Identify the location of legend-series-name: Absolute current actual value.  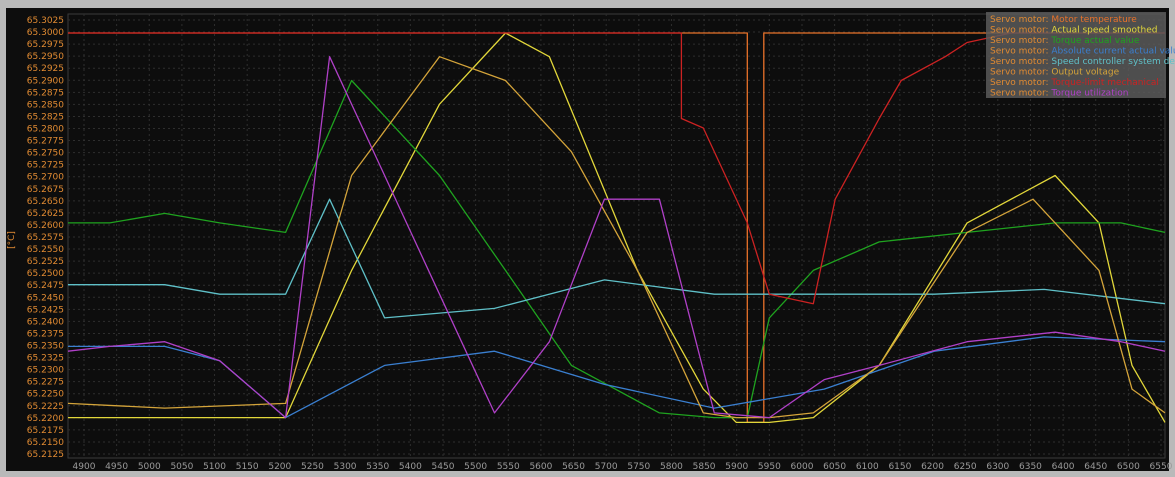
(1113, 52).